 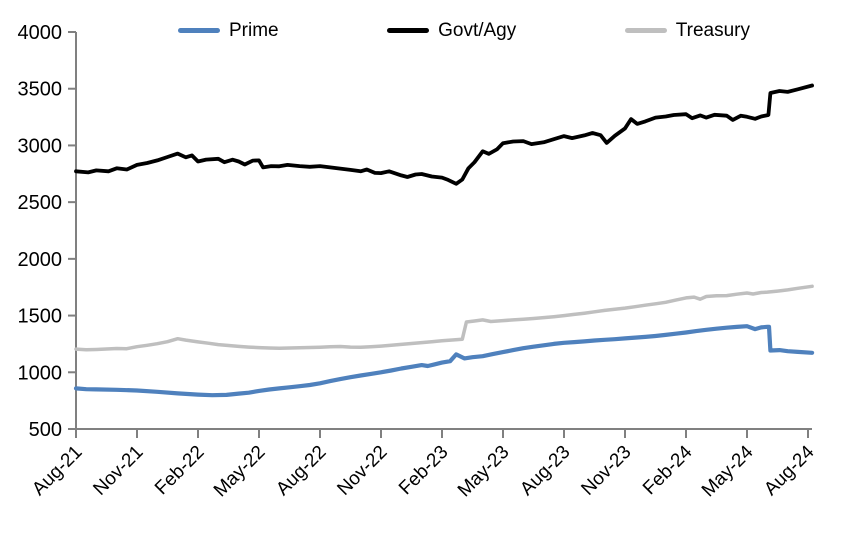 What do you see at coordinates (545, 471) in the screenshot?
I see `x-axis-tick-label: Aug-23` at bounding box center [545, 471].